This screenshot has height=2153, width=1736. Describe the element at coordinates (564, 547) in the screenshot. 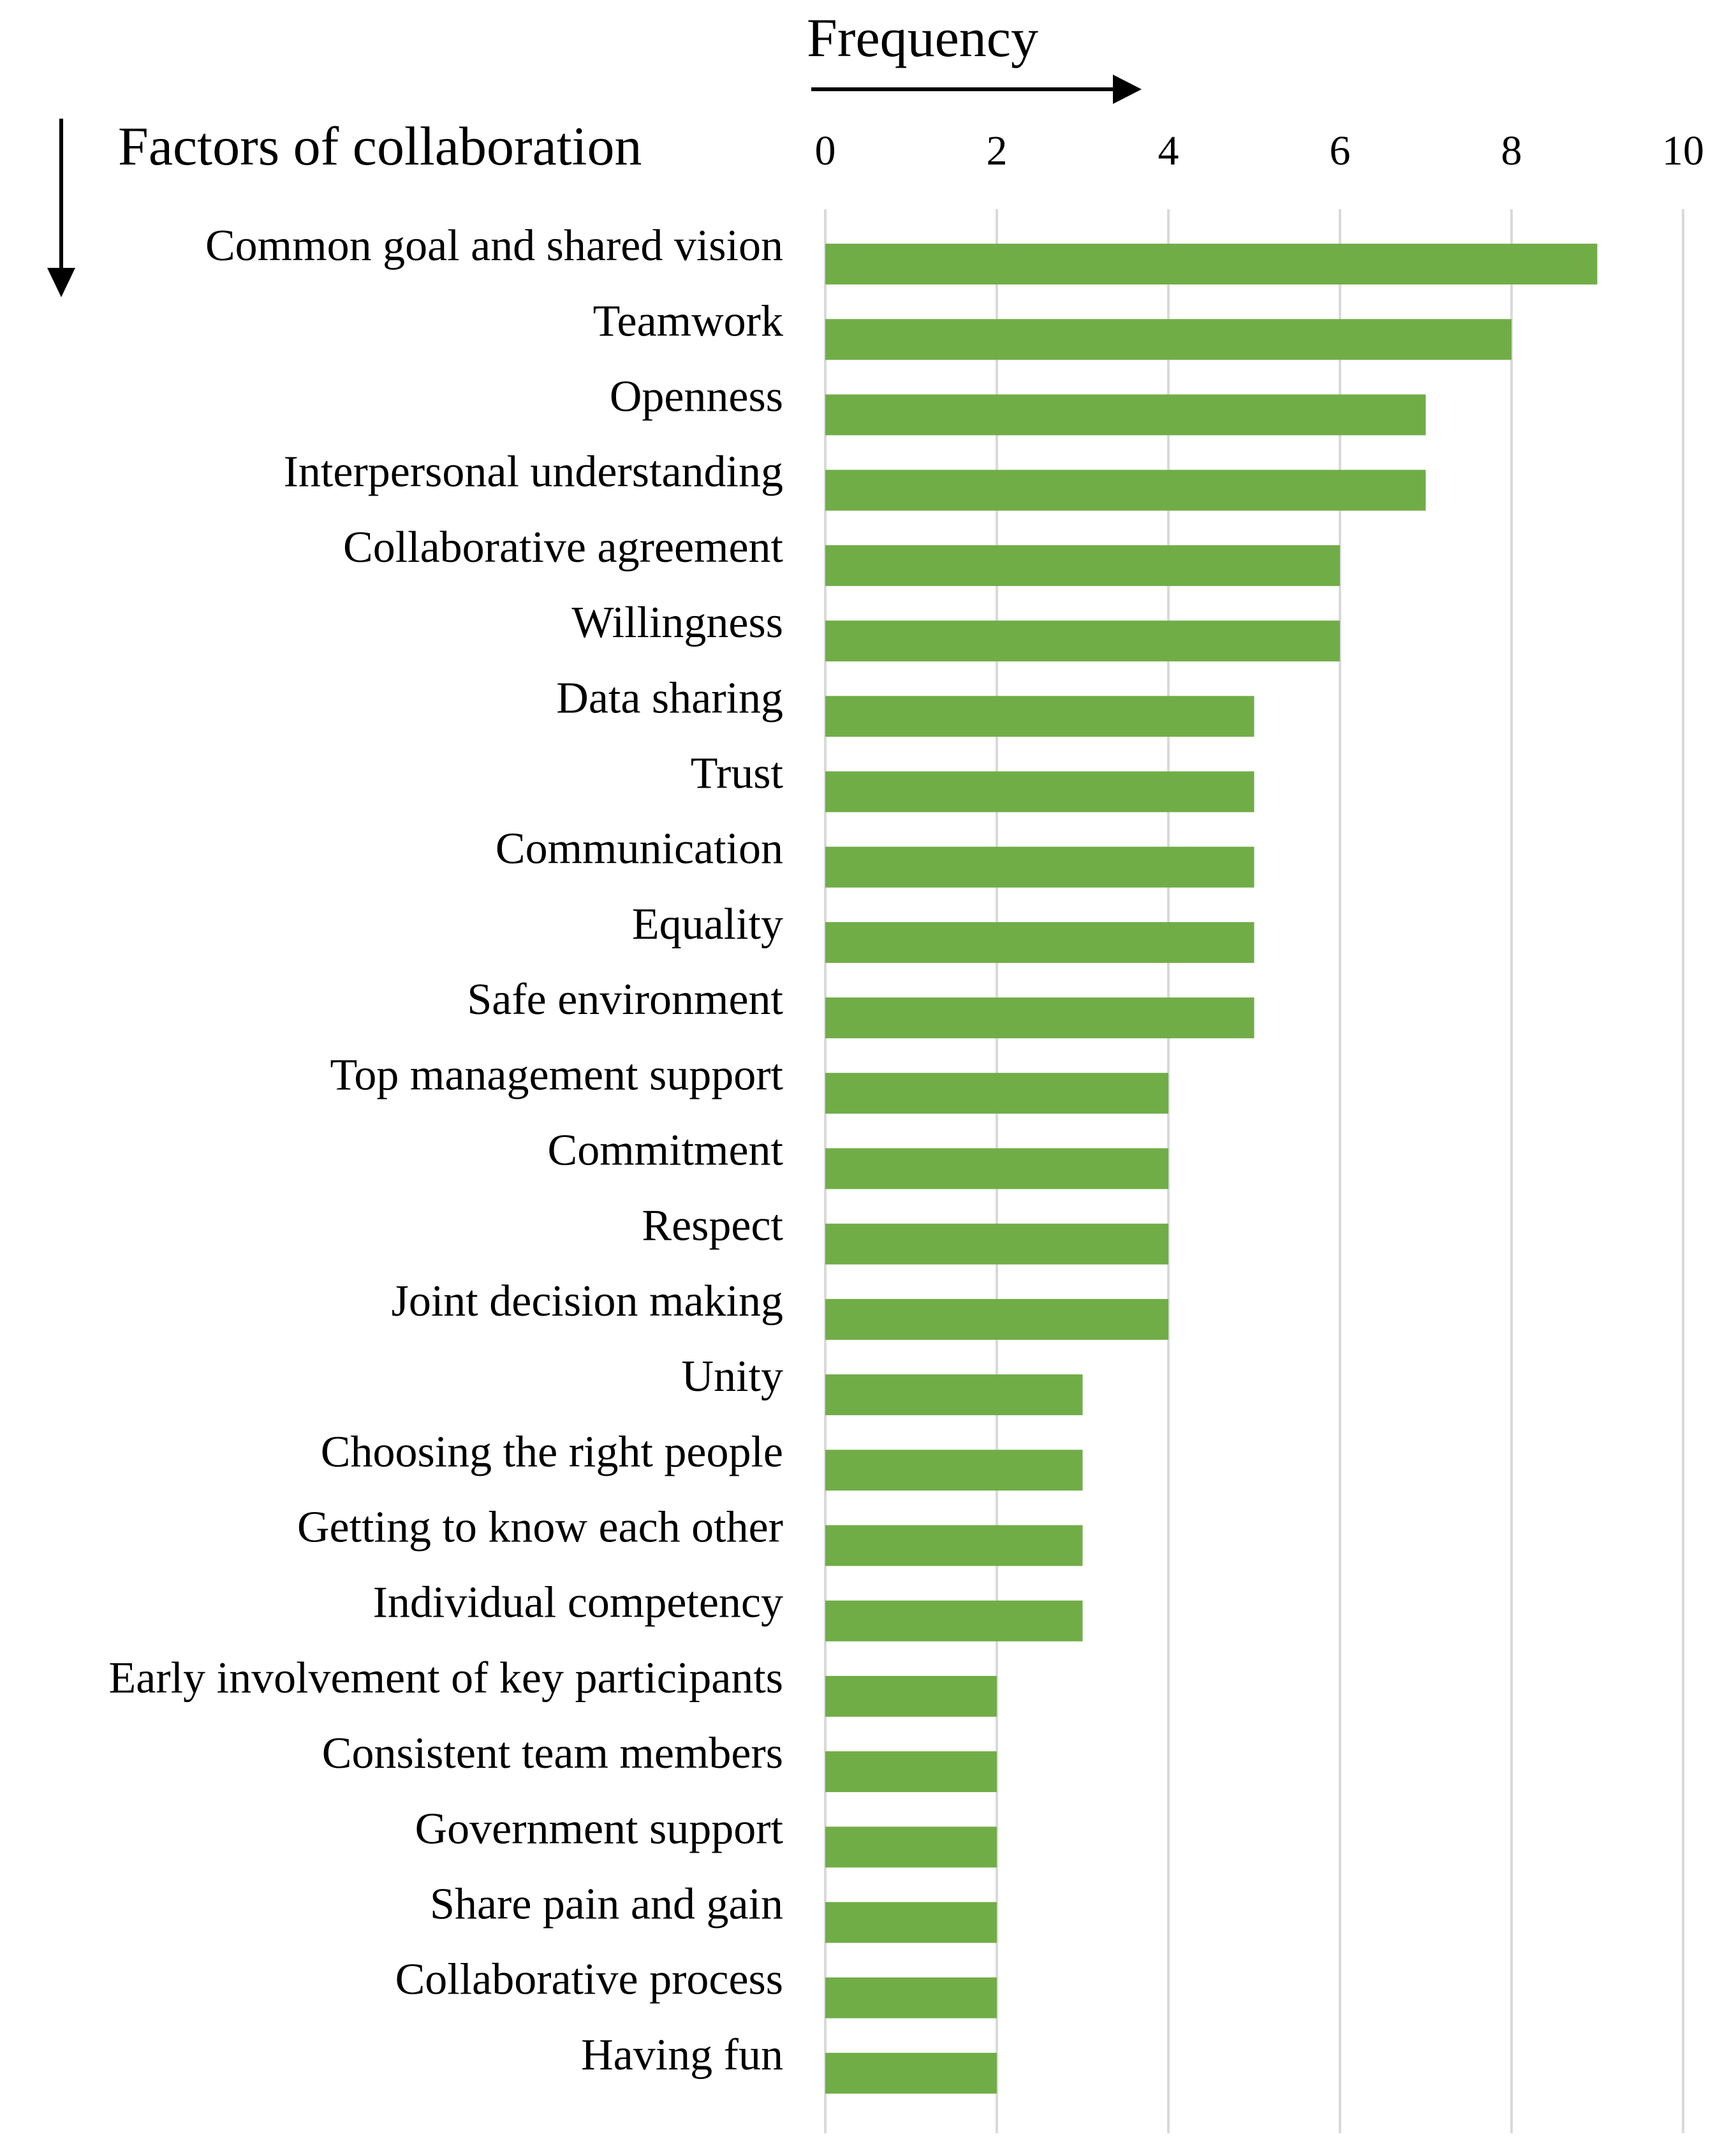

I see `category-label: Collaborative agreement` at that location.